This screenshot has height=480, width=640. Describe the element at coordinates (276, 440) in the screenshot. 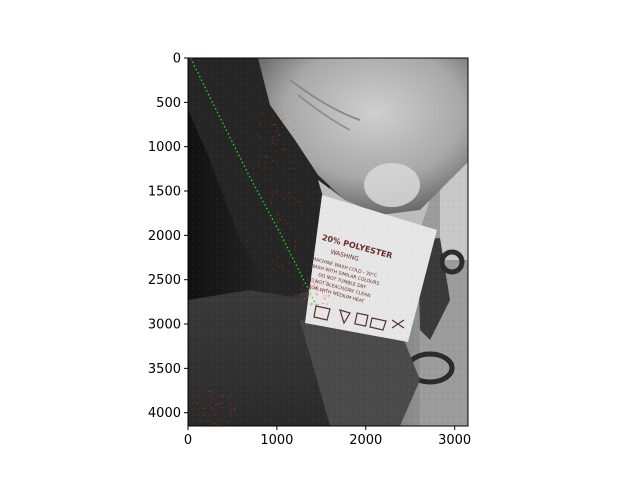

I see `x-tick-label-1: 1000` at that location.